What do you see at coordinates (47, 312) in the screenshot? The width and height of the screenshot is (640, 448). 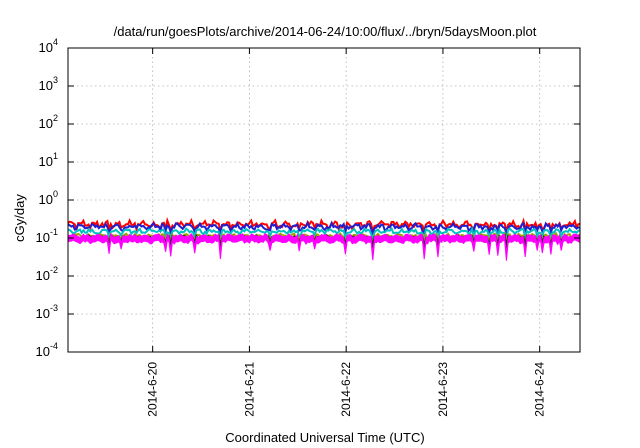 I see `y-tick-label: 10⁻³` at bounding box center [47, 312].